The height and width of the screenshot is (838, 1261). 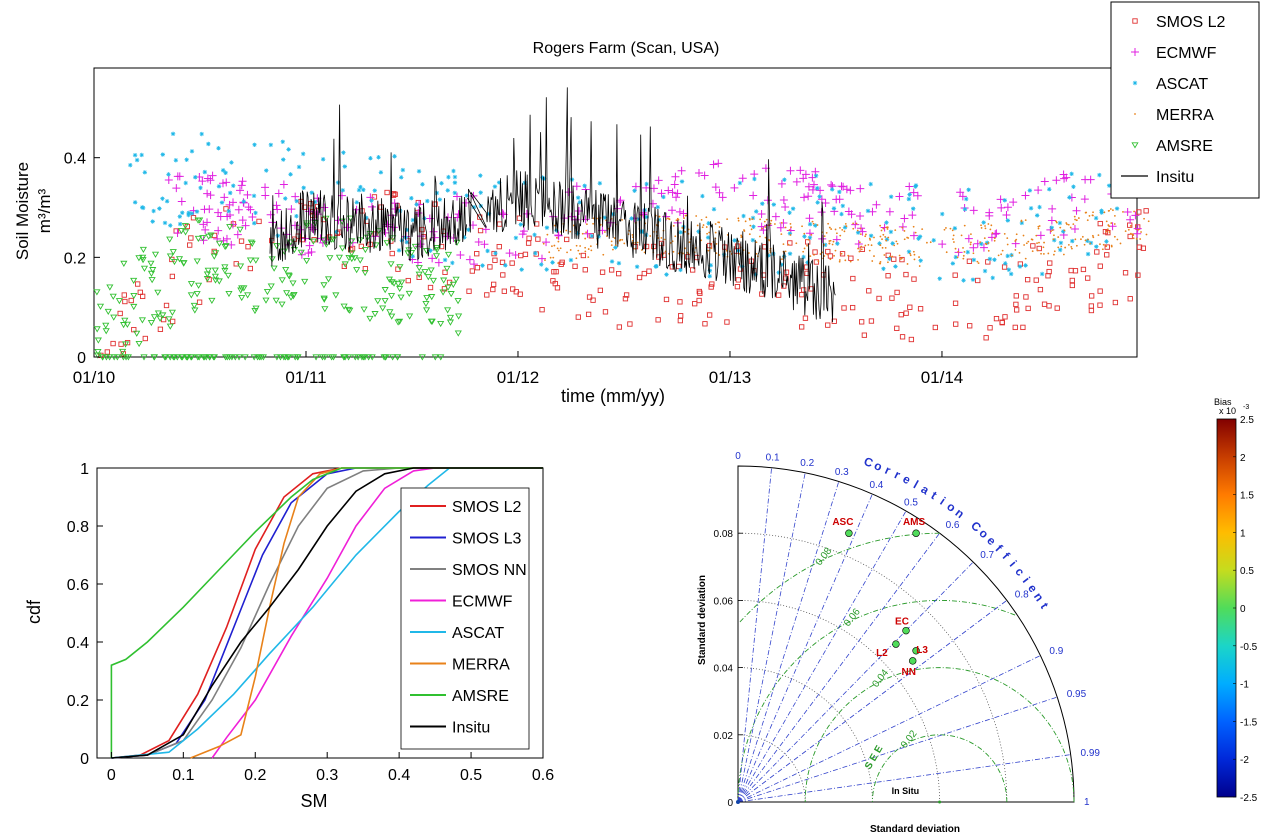 What do you see at coordinates (486, 507) in the screenshot?
I see `cdf-legend-smos-l2-label: SMOS L2` at bounding box center [486, 507].